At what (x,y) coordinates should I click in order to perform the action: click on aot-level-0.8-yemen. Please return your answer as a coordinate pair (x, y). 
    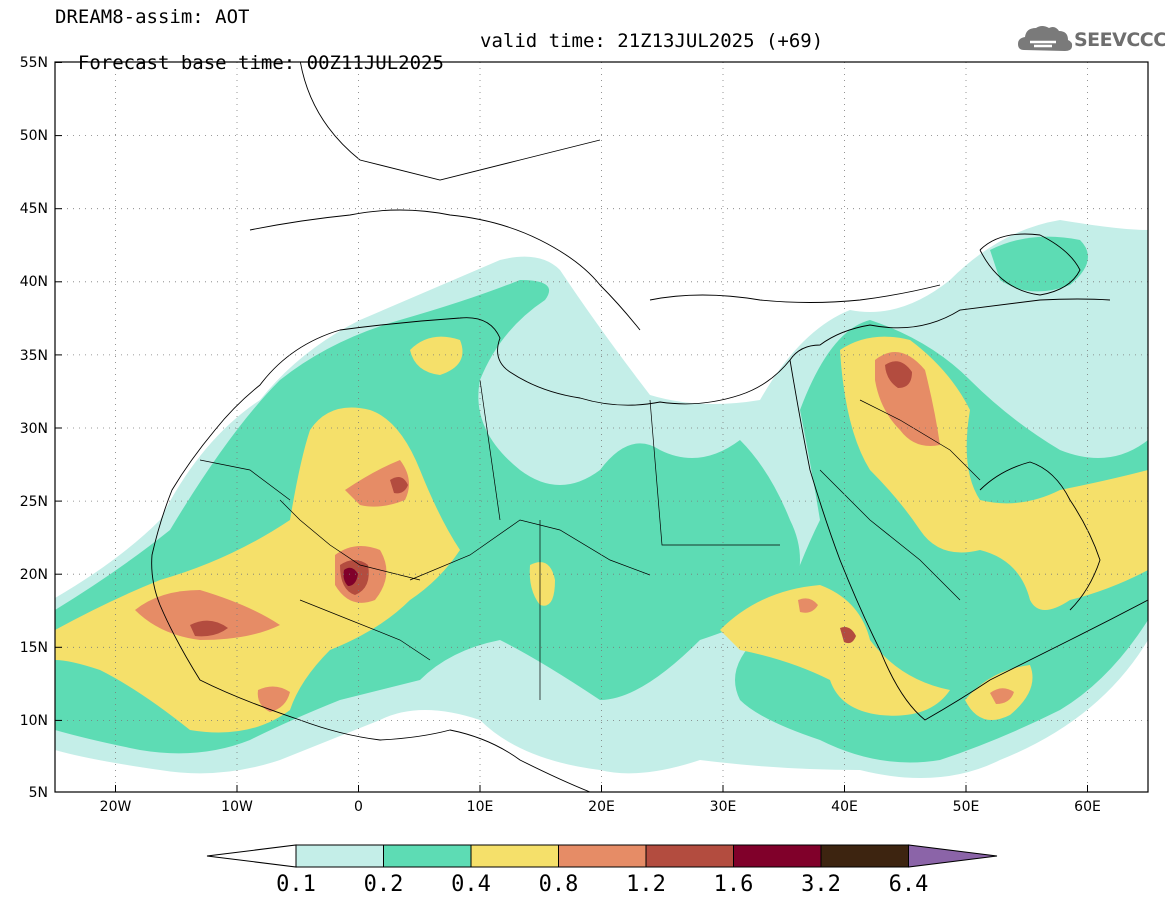
    Looking at the image, I should click on (1002, 696).